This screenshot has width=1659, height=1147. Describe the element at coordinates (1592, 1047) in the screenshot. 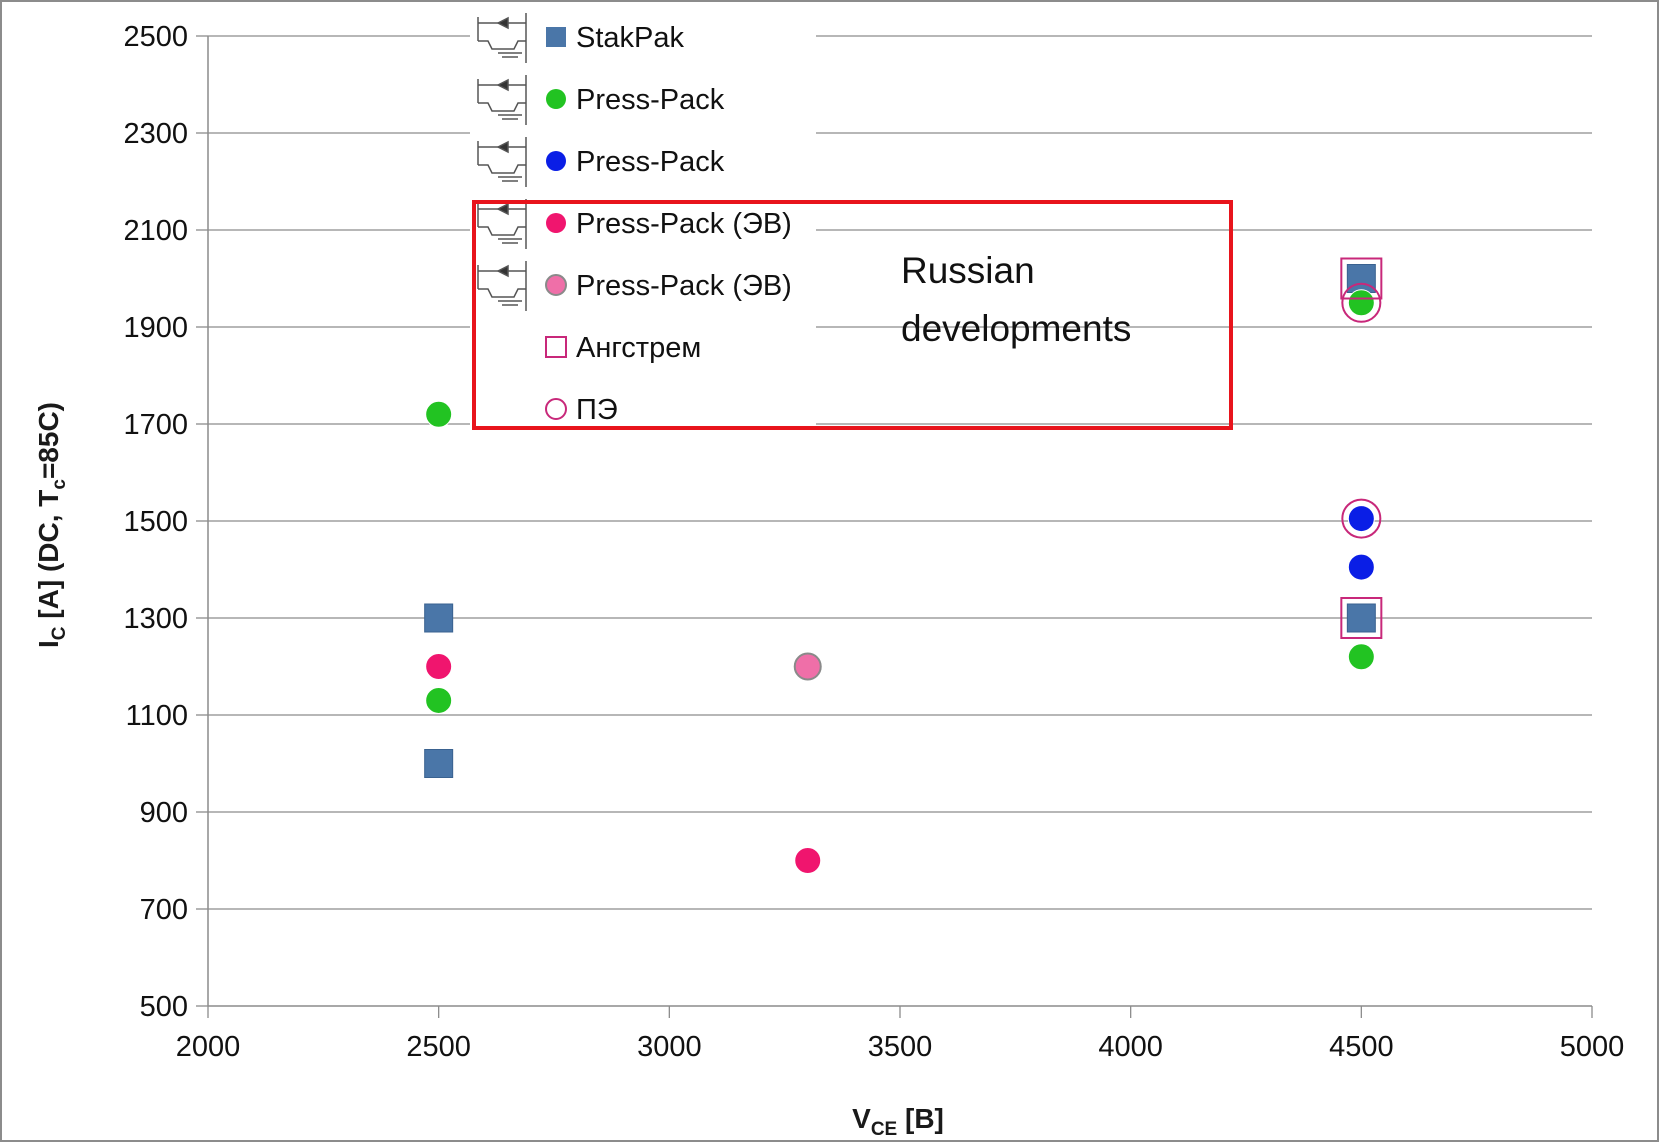

I see `x-tick-label: 5000` at that location.